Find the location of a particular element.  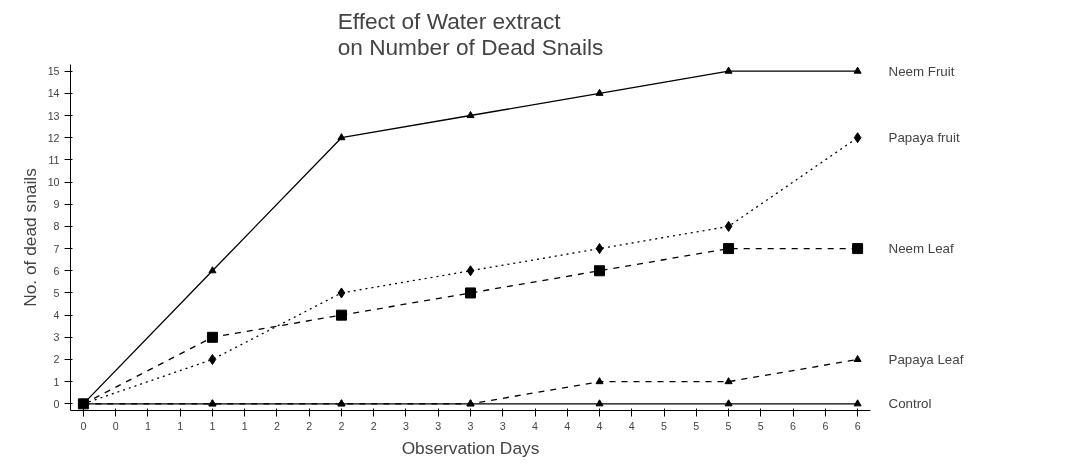

y-tick-label: 1 is located at coordinates (56, 381).